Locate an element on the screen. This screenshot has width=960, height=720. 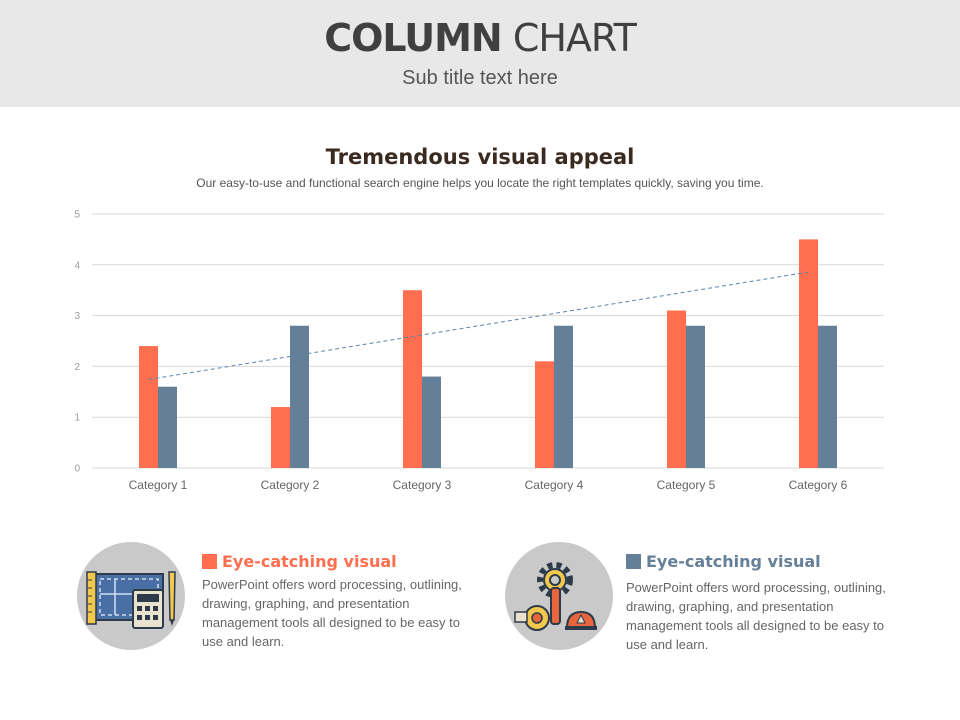
header-band is located at coordinates (480, 53).